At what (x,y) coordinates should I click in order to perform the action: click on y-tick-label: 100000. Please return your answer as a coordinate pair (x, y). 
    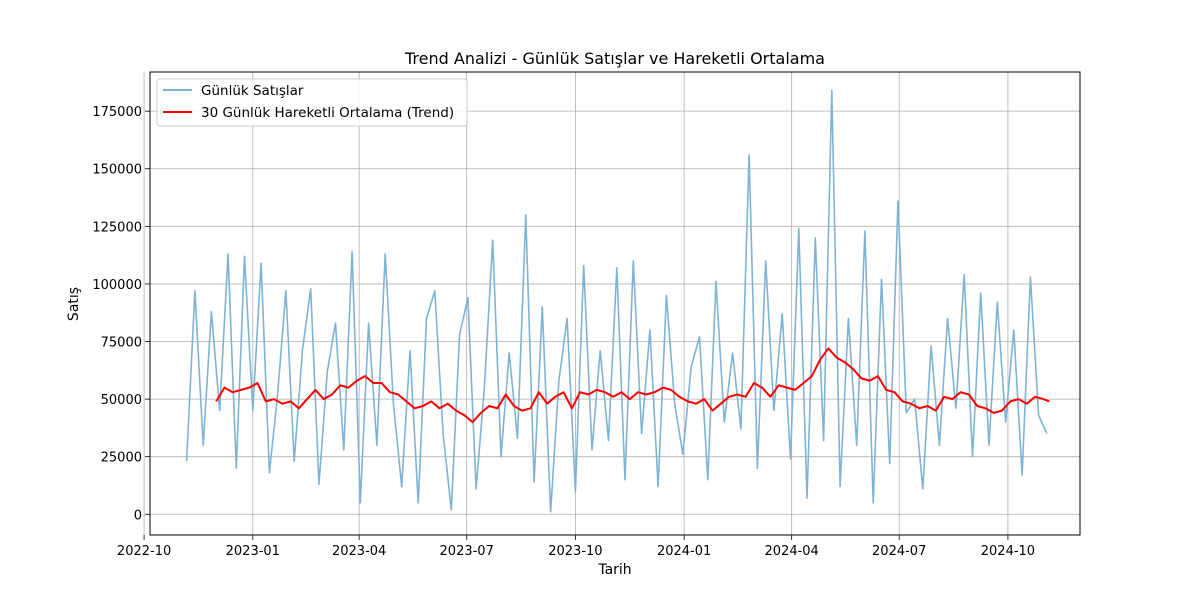
    Looking at the image, I should click on (117, 285).